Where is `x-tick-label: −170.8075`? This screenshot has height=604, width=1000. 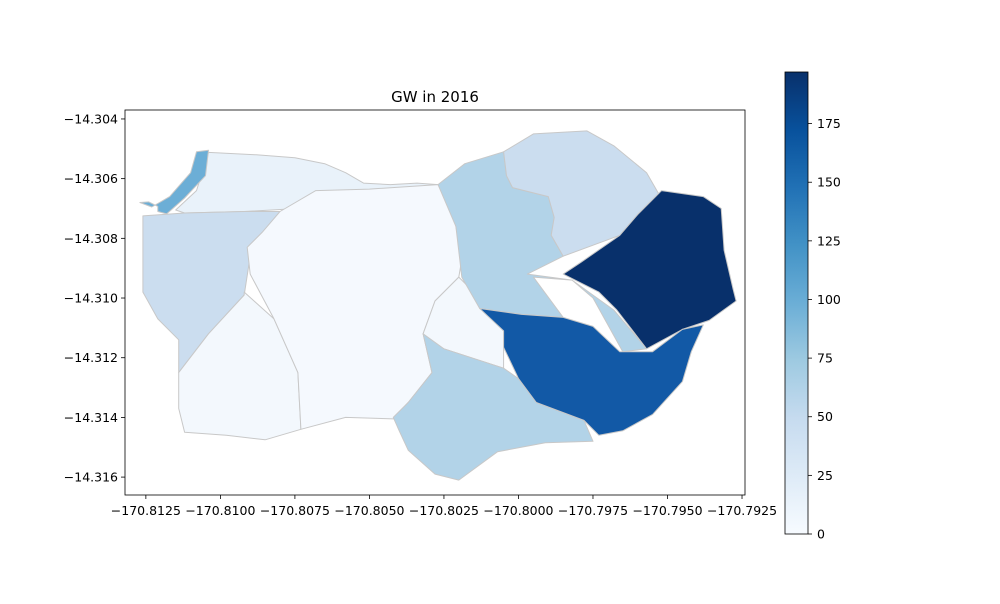
x-tick-label: −170.8075 is located at coordinates (295, 510).